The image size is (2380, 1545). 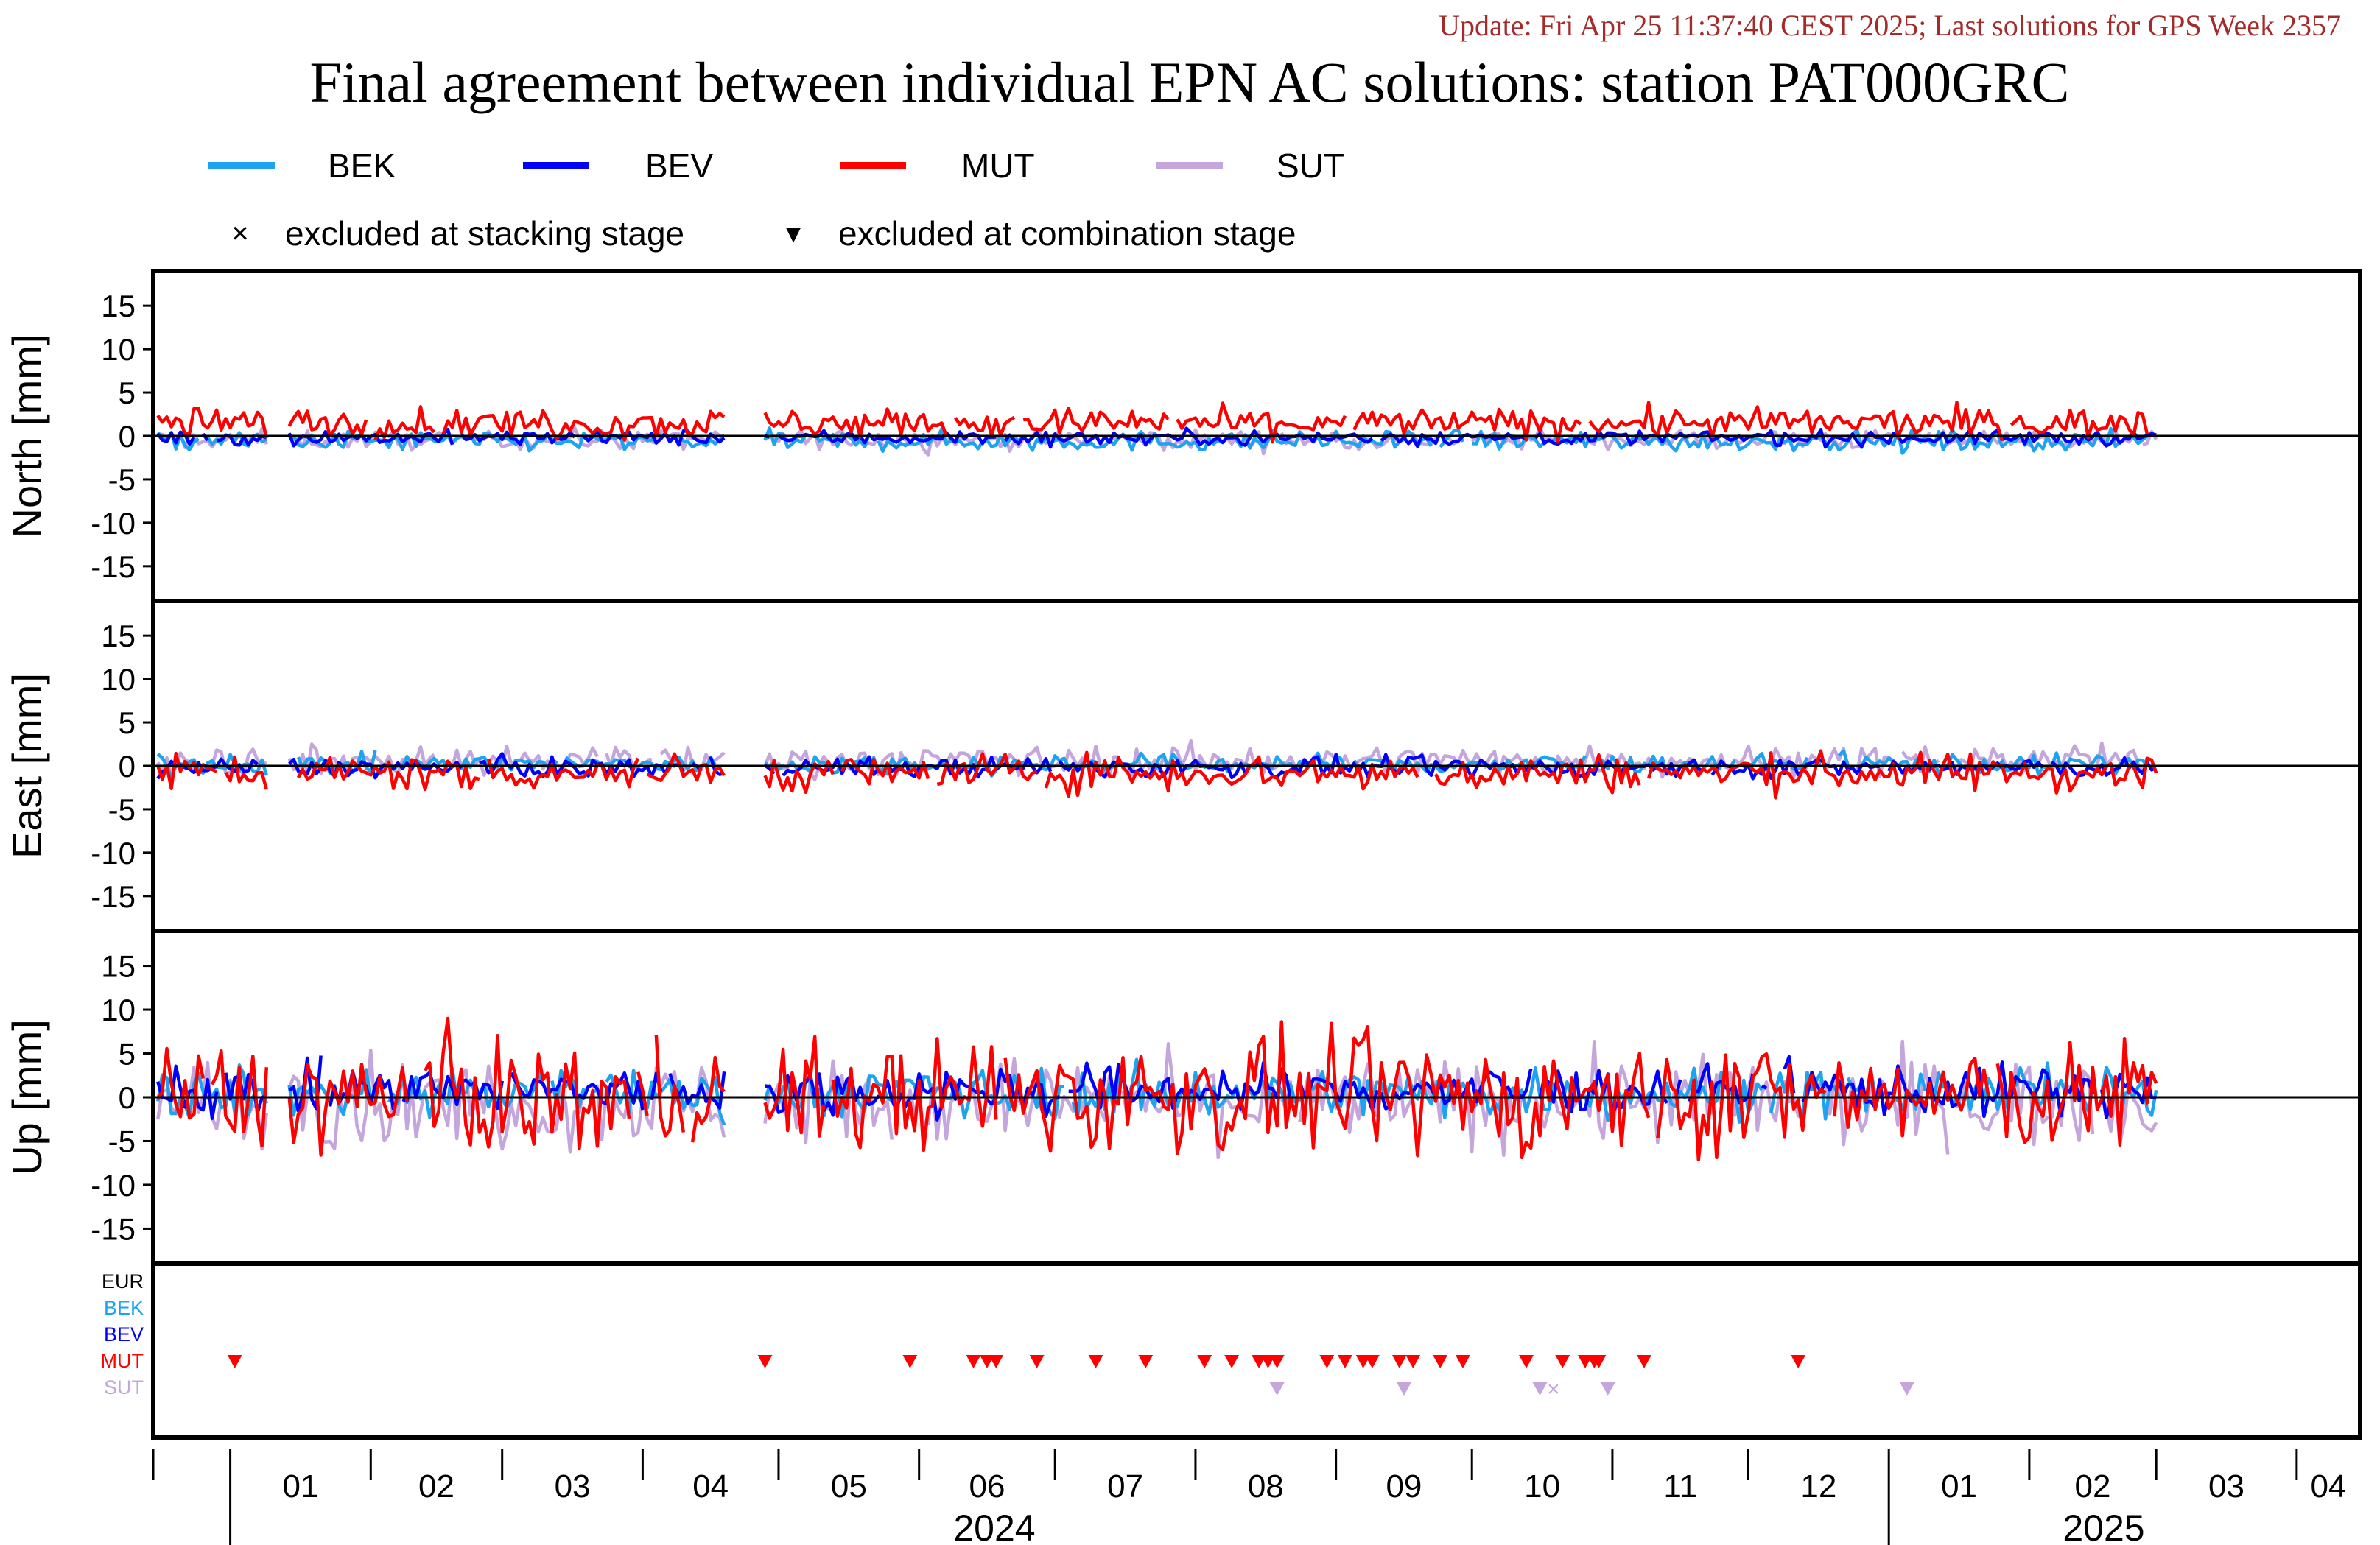 What do you see at coordinates (1067, 234) in the screenshot?
I see `legend-combination-label: excluded at combination stage` at bounding box center [1067, 234].